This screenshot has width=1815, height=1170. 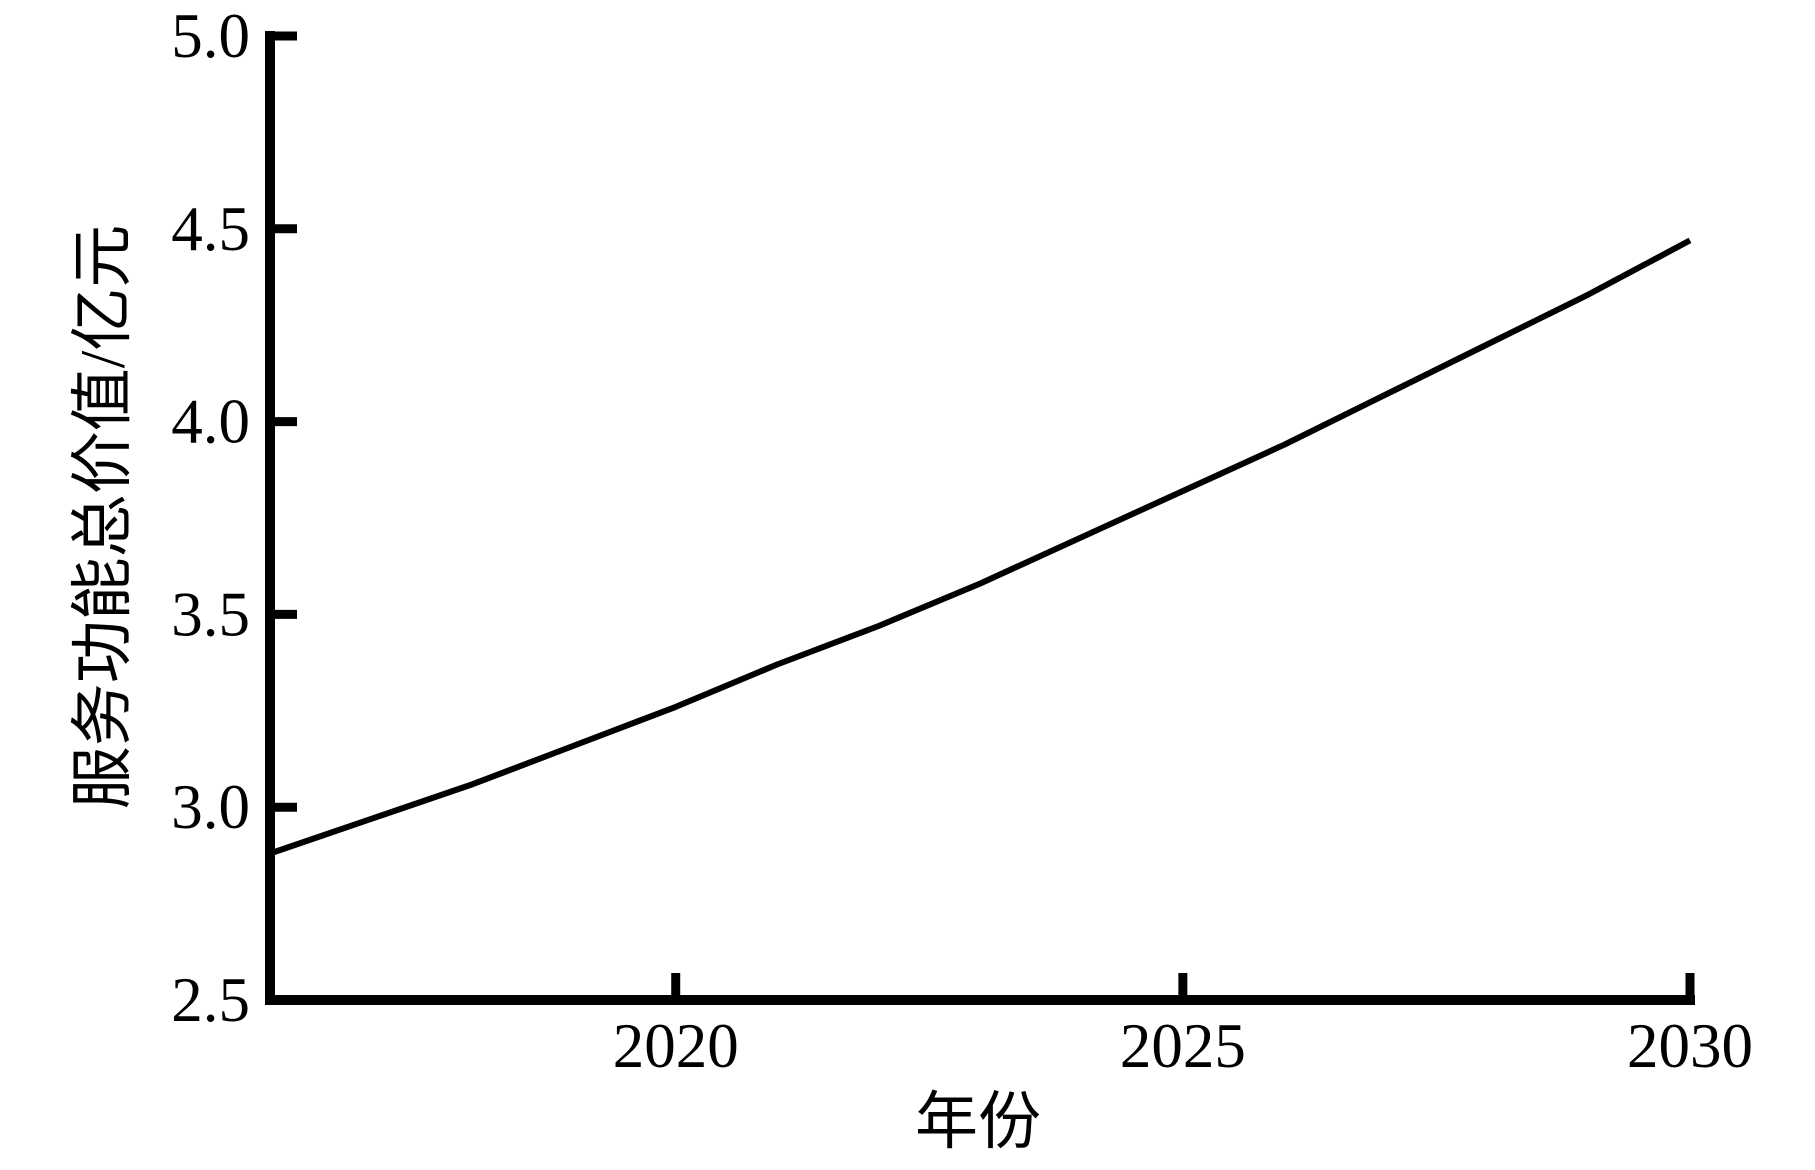 I want to click on y-tick-label: 5.0, so click(x=210, y=36).